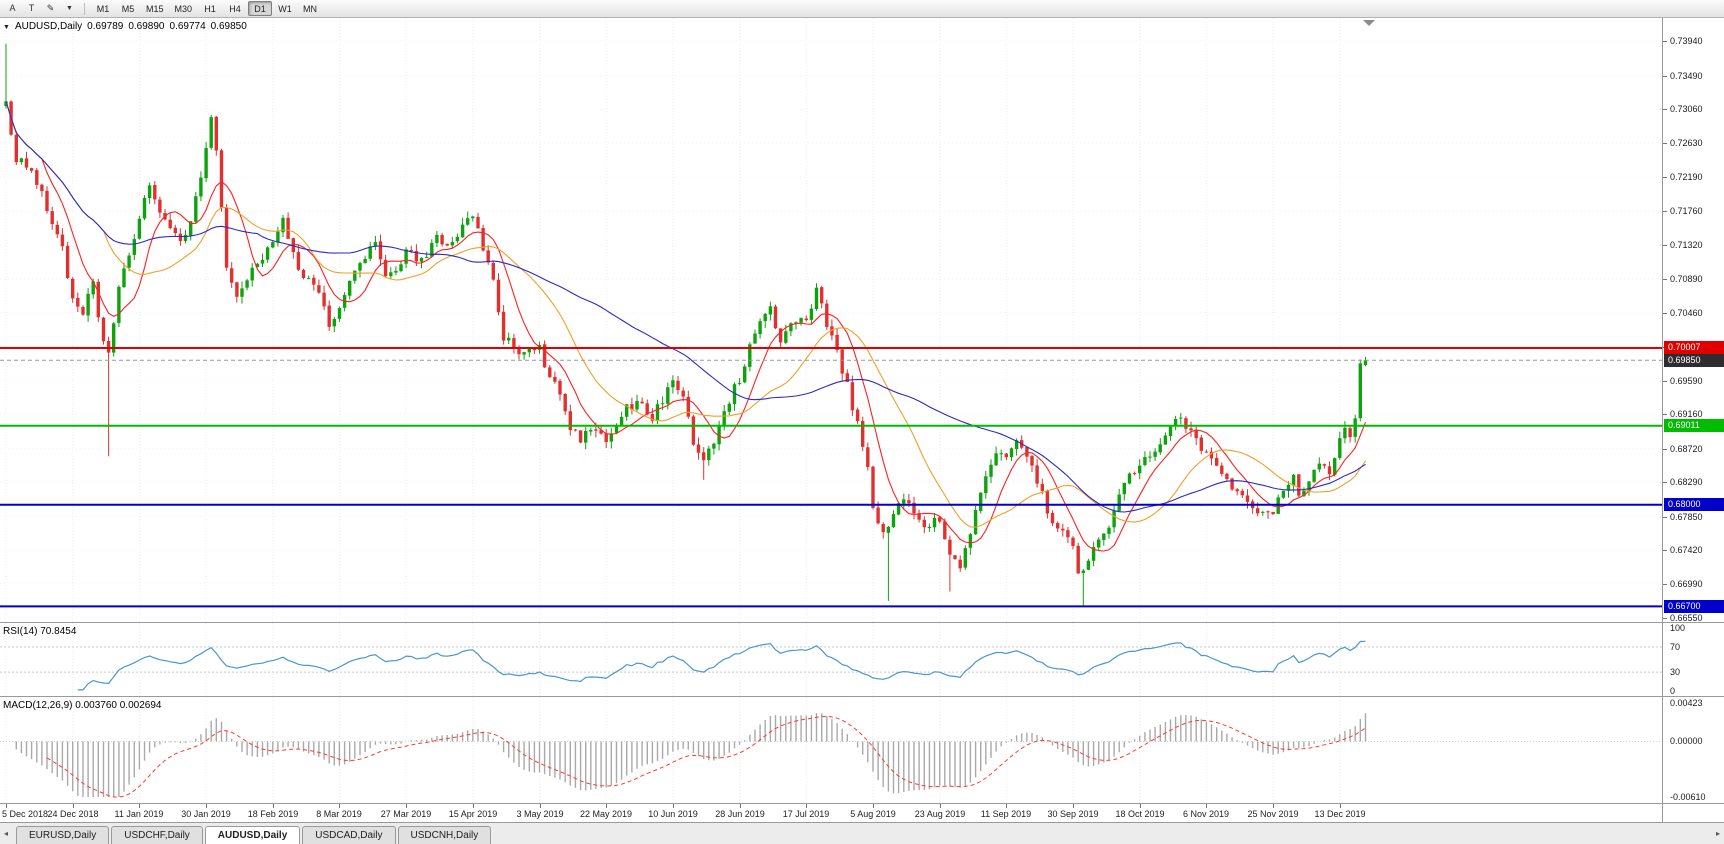 The image size is (1724, 844). What do you see at coordinates (31, 8) in the screenshot?
I see `text-tool-button: T` at bounding box center [31, 8].